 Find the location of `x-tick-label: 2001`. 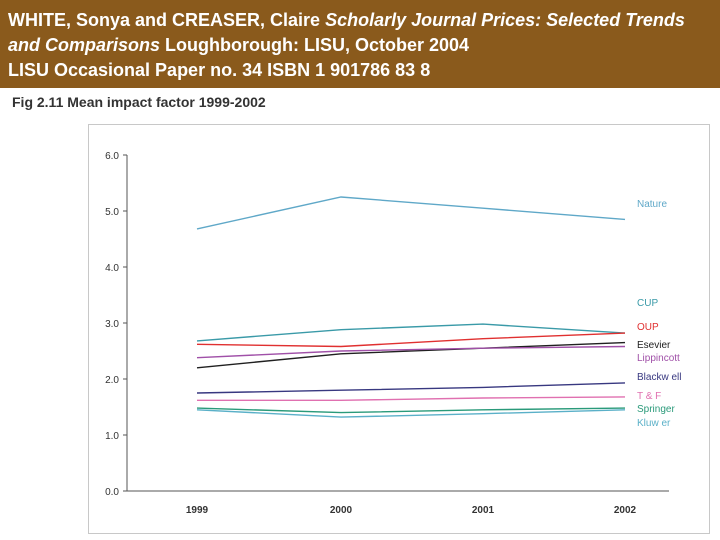

x-tick-label: 2001 is located at coordinates (483, 510).